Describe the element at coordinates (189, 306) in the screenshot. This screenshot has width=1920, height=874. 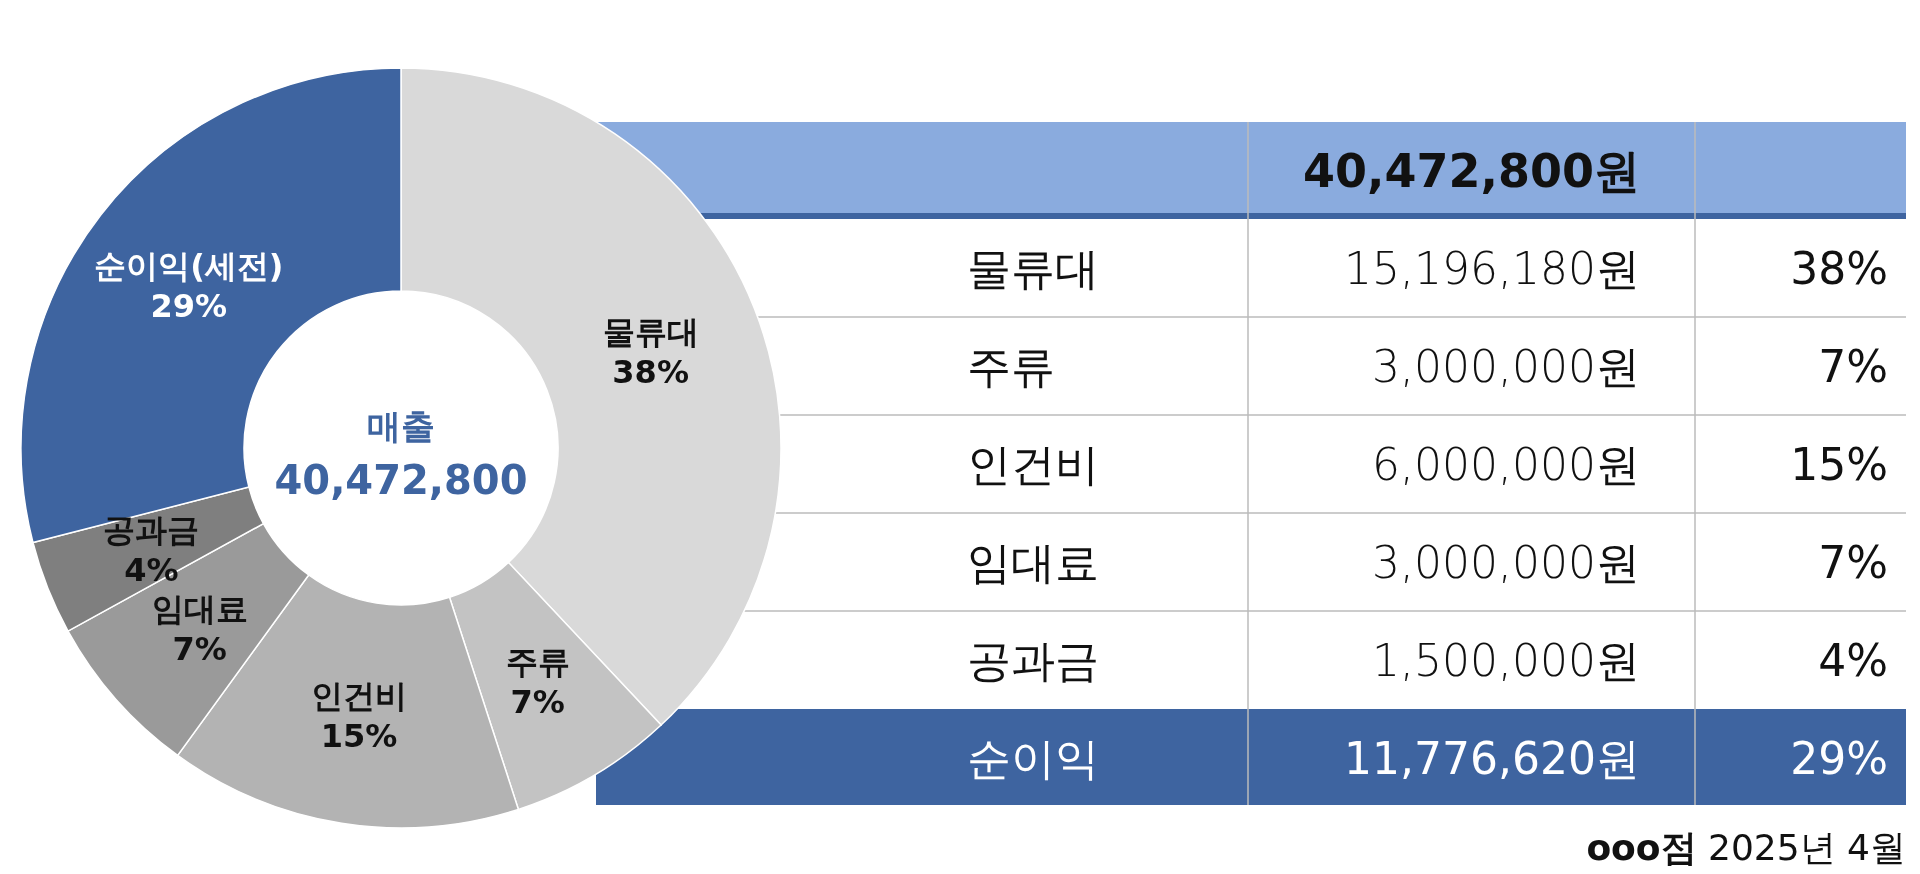
I see `data-label: 29%` at that location.